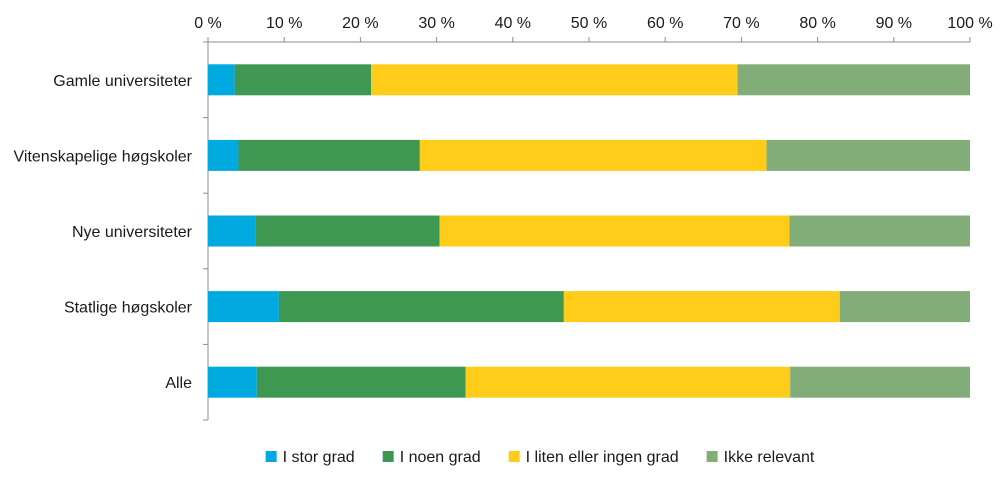 This screenshot has width=1000, height=484. I want to click on x-tick-label: 0 %, so click(208, 23).